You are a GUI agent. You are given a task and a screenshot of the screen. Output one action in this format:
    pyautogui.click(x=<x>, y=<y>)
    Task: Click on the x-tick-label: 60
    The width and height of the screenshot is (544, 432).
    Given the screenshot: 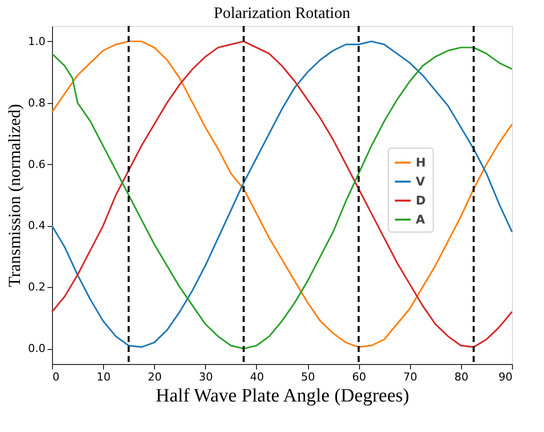 What is the action you would take?
    pyautogui.click(x=359, y=377)
    